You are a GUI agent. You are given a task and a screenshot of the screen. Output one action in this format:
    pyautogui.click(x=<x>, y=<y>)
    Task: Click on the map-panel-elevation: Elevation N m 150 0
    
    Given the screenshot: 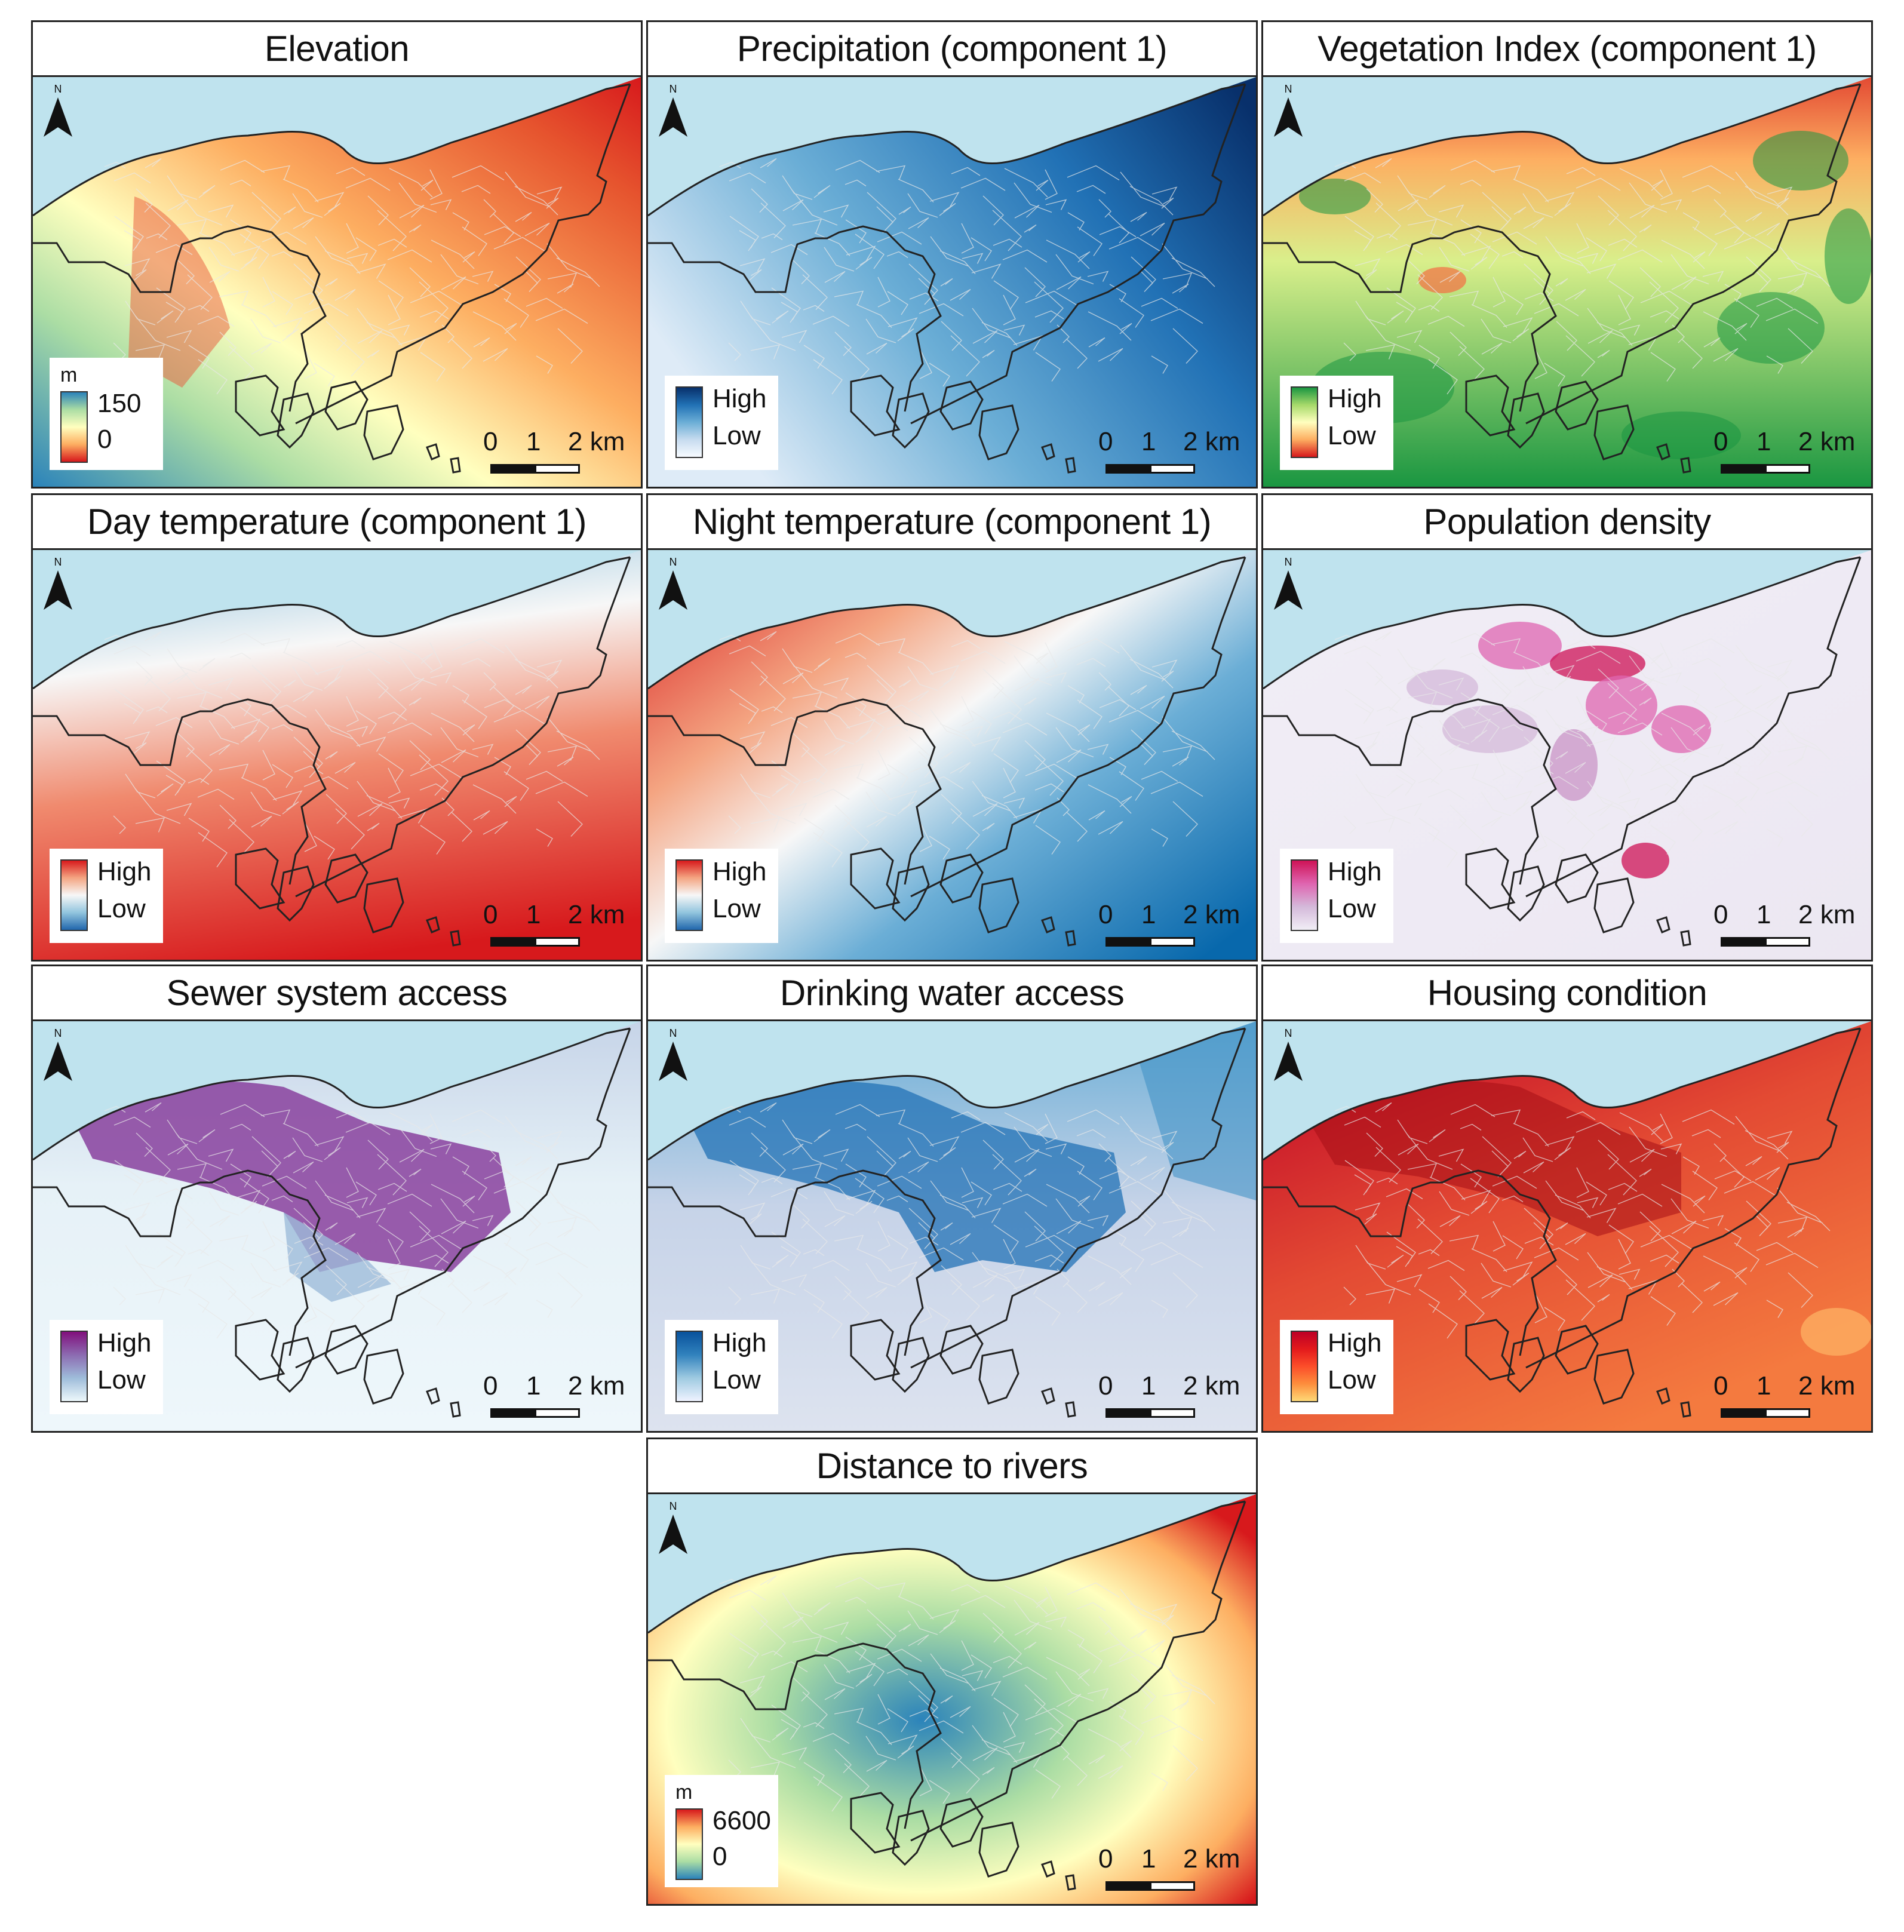 What is the action you would take?
    pyautogui.click(x=337, y=254)
    